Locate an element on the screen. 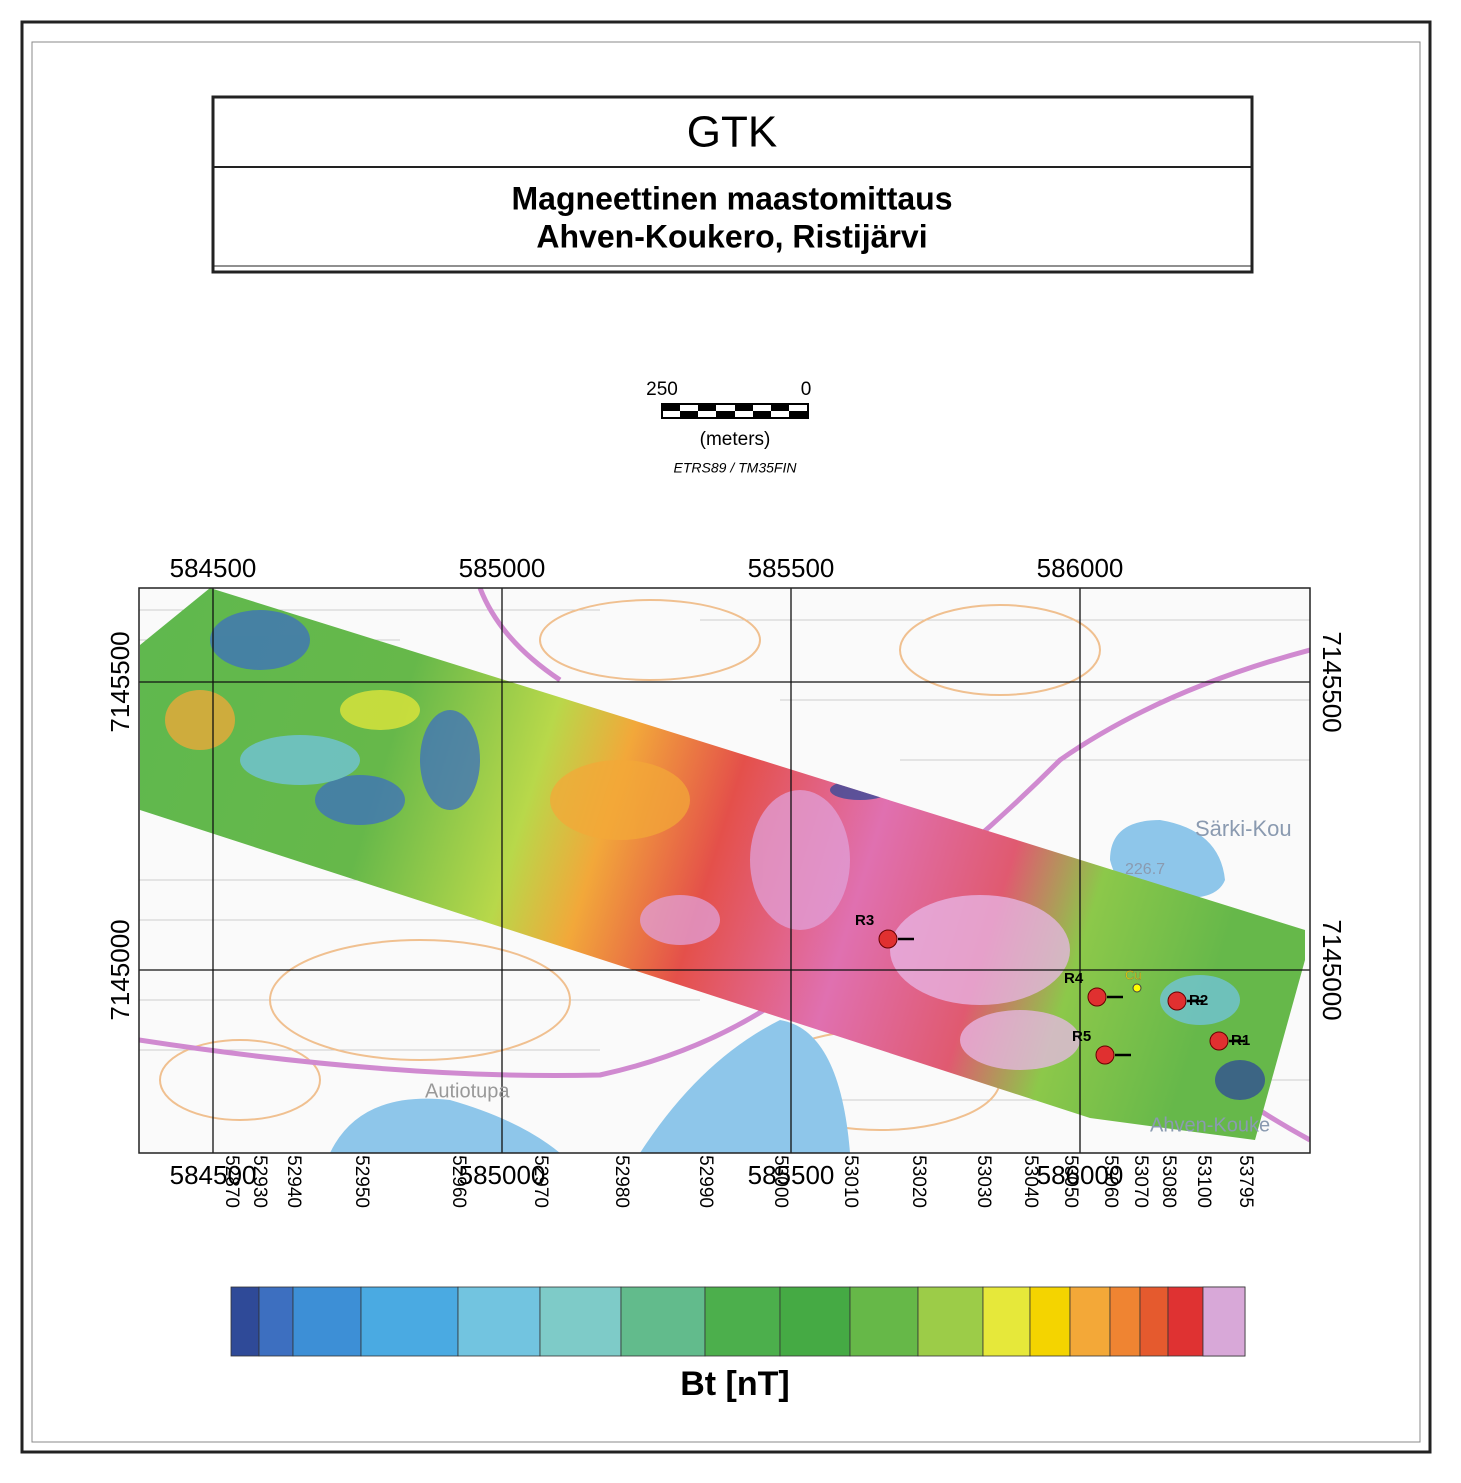 This screenshot has height=1483, width=1461. legend-label: 53040 is located at coordinates (1030, 1181).